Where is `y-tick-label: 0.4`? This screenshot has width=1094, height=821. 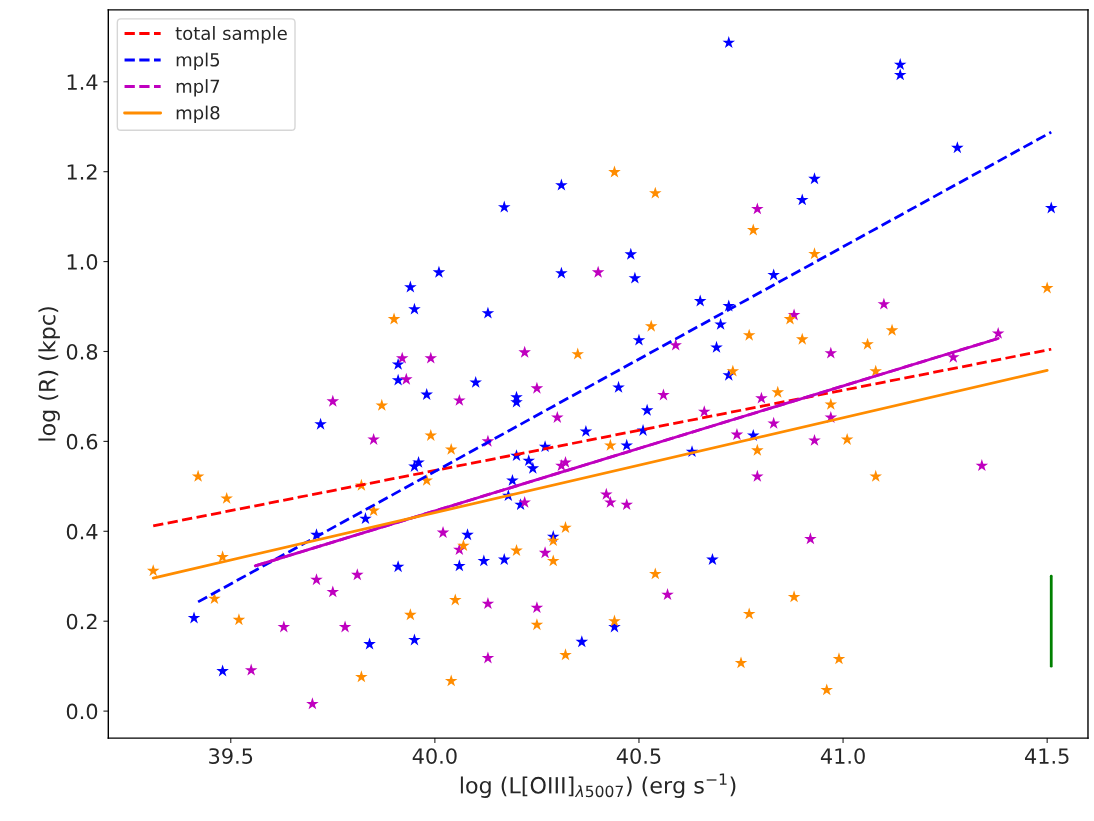 y-tick-label: 0.4 is located at coordinates (82, 531).